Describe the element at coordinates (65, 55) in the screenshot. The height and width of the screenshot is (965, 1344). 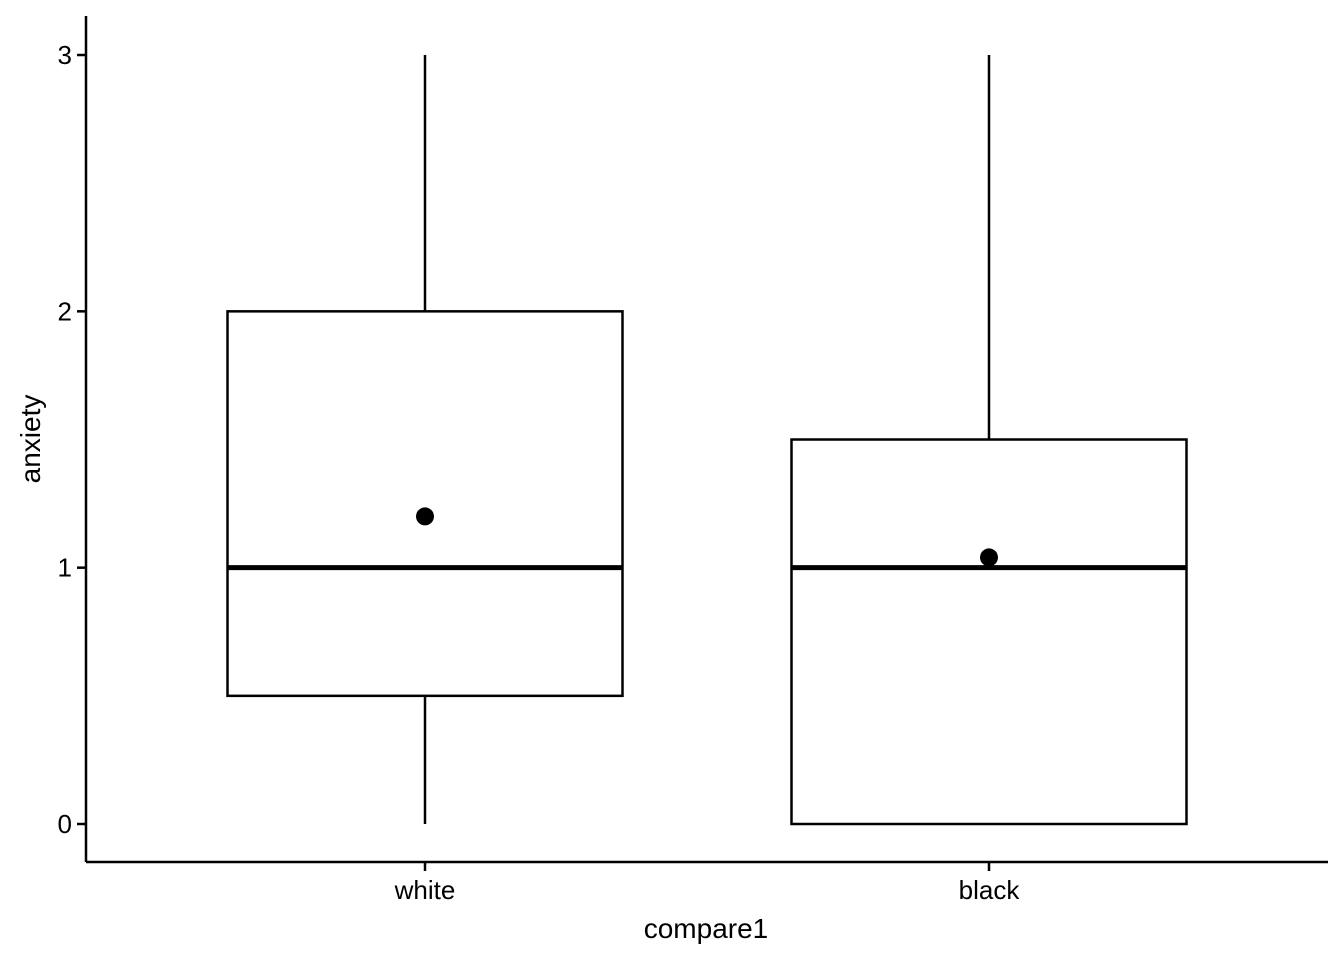
I see `y-tick-label-3: 3` at that location.